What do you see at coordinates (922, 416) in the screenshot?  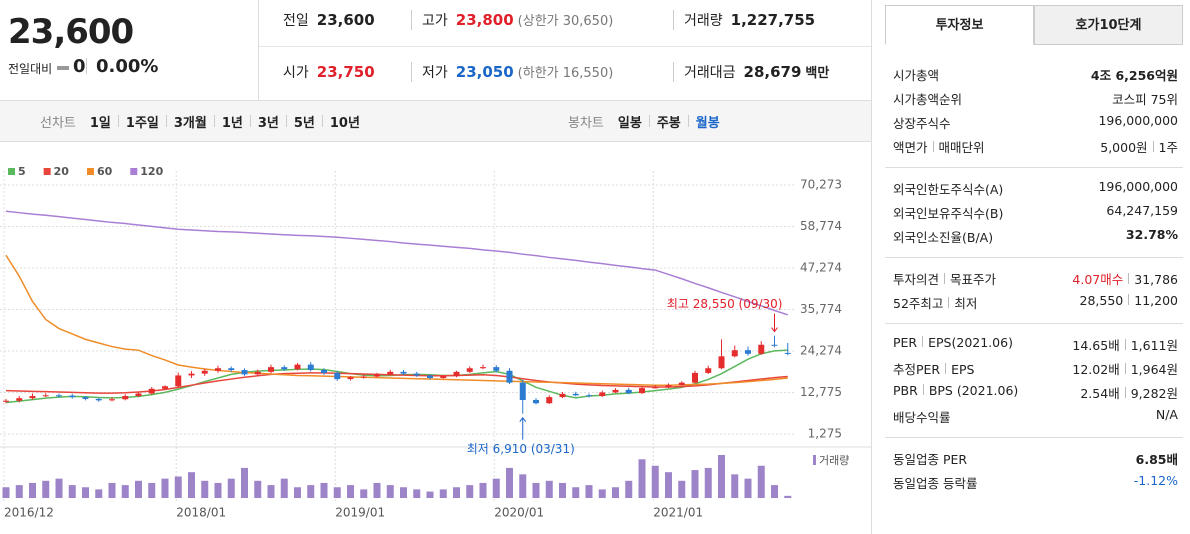 I see `info-label: 배당수익률` at bounding box center [922, 416].